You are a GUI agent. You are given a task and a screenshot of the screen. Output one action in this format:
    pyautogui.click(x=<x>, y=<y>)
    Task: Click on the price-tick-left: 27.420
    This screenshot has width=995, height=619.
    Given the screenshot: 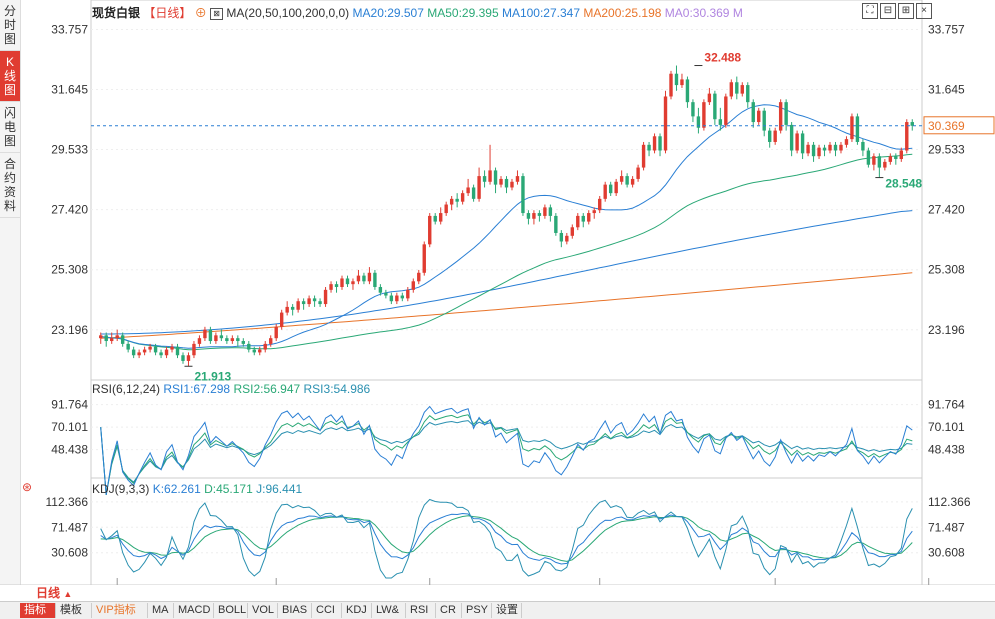 What is the action you would take?
    pyautogui.click(x=69, y=210)
    